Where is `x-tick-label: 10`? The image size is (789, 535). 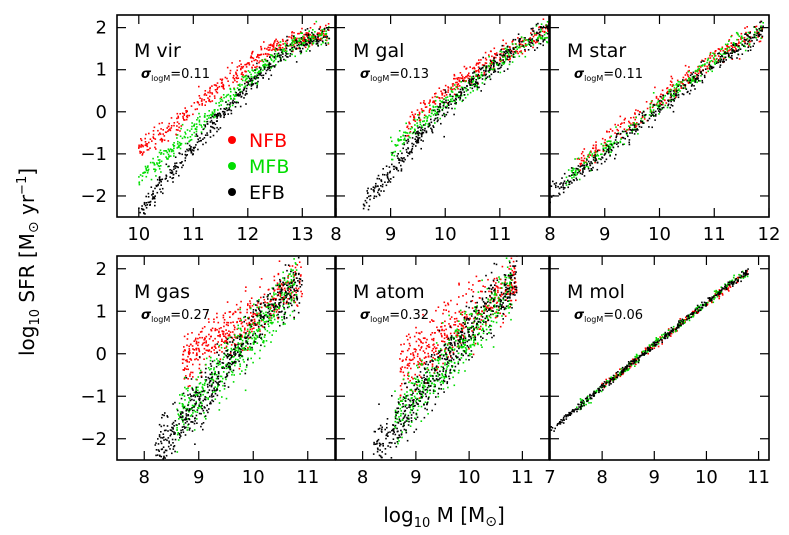 x-tick-label: 10 is located at coordinates (253, 477).